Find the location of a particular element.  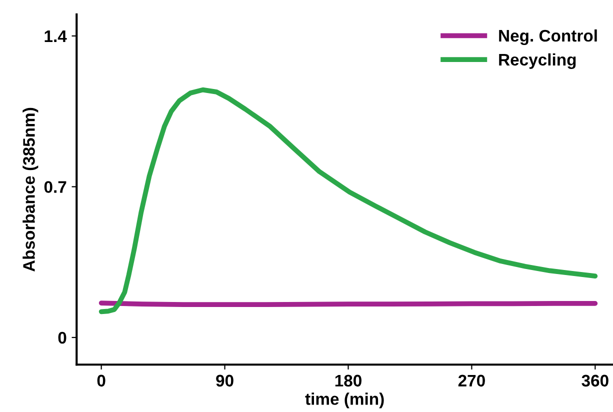

x-tick-label: 270 is located at coordinates (471, 380).